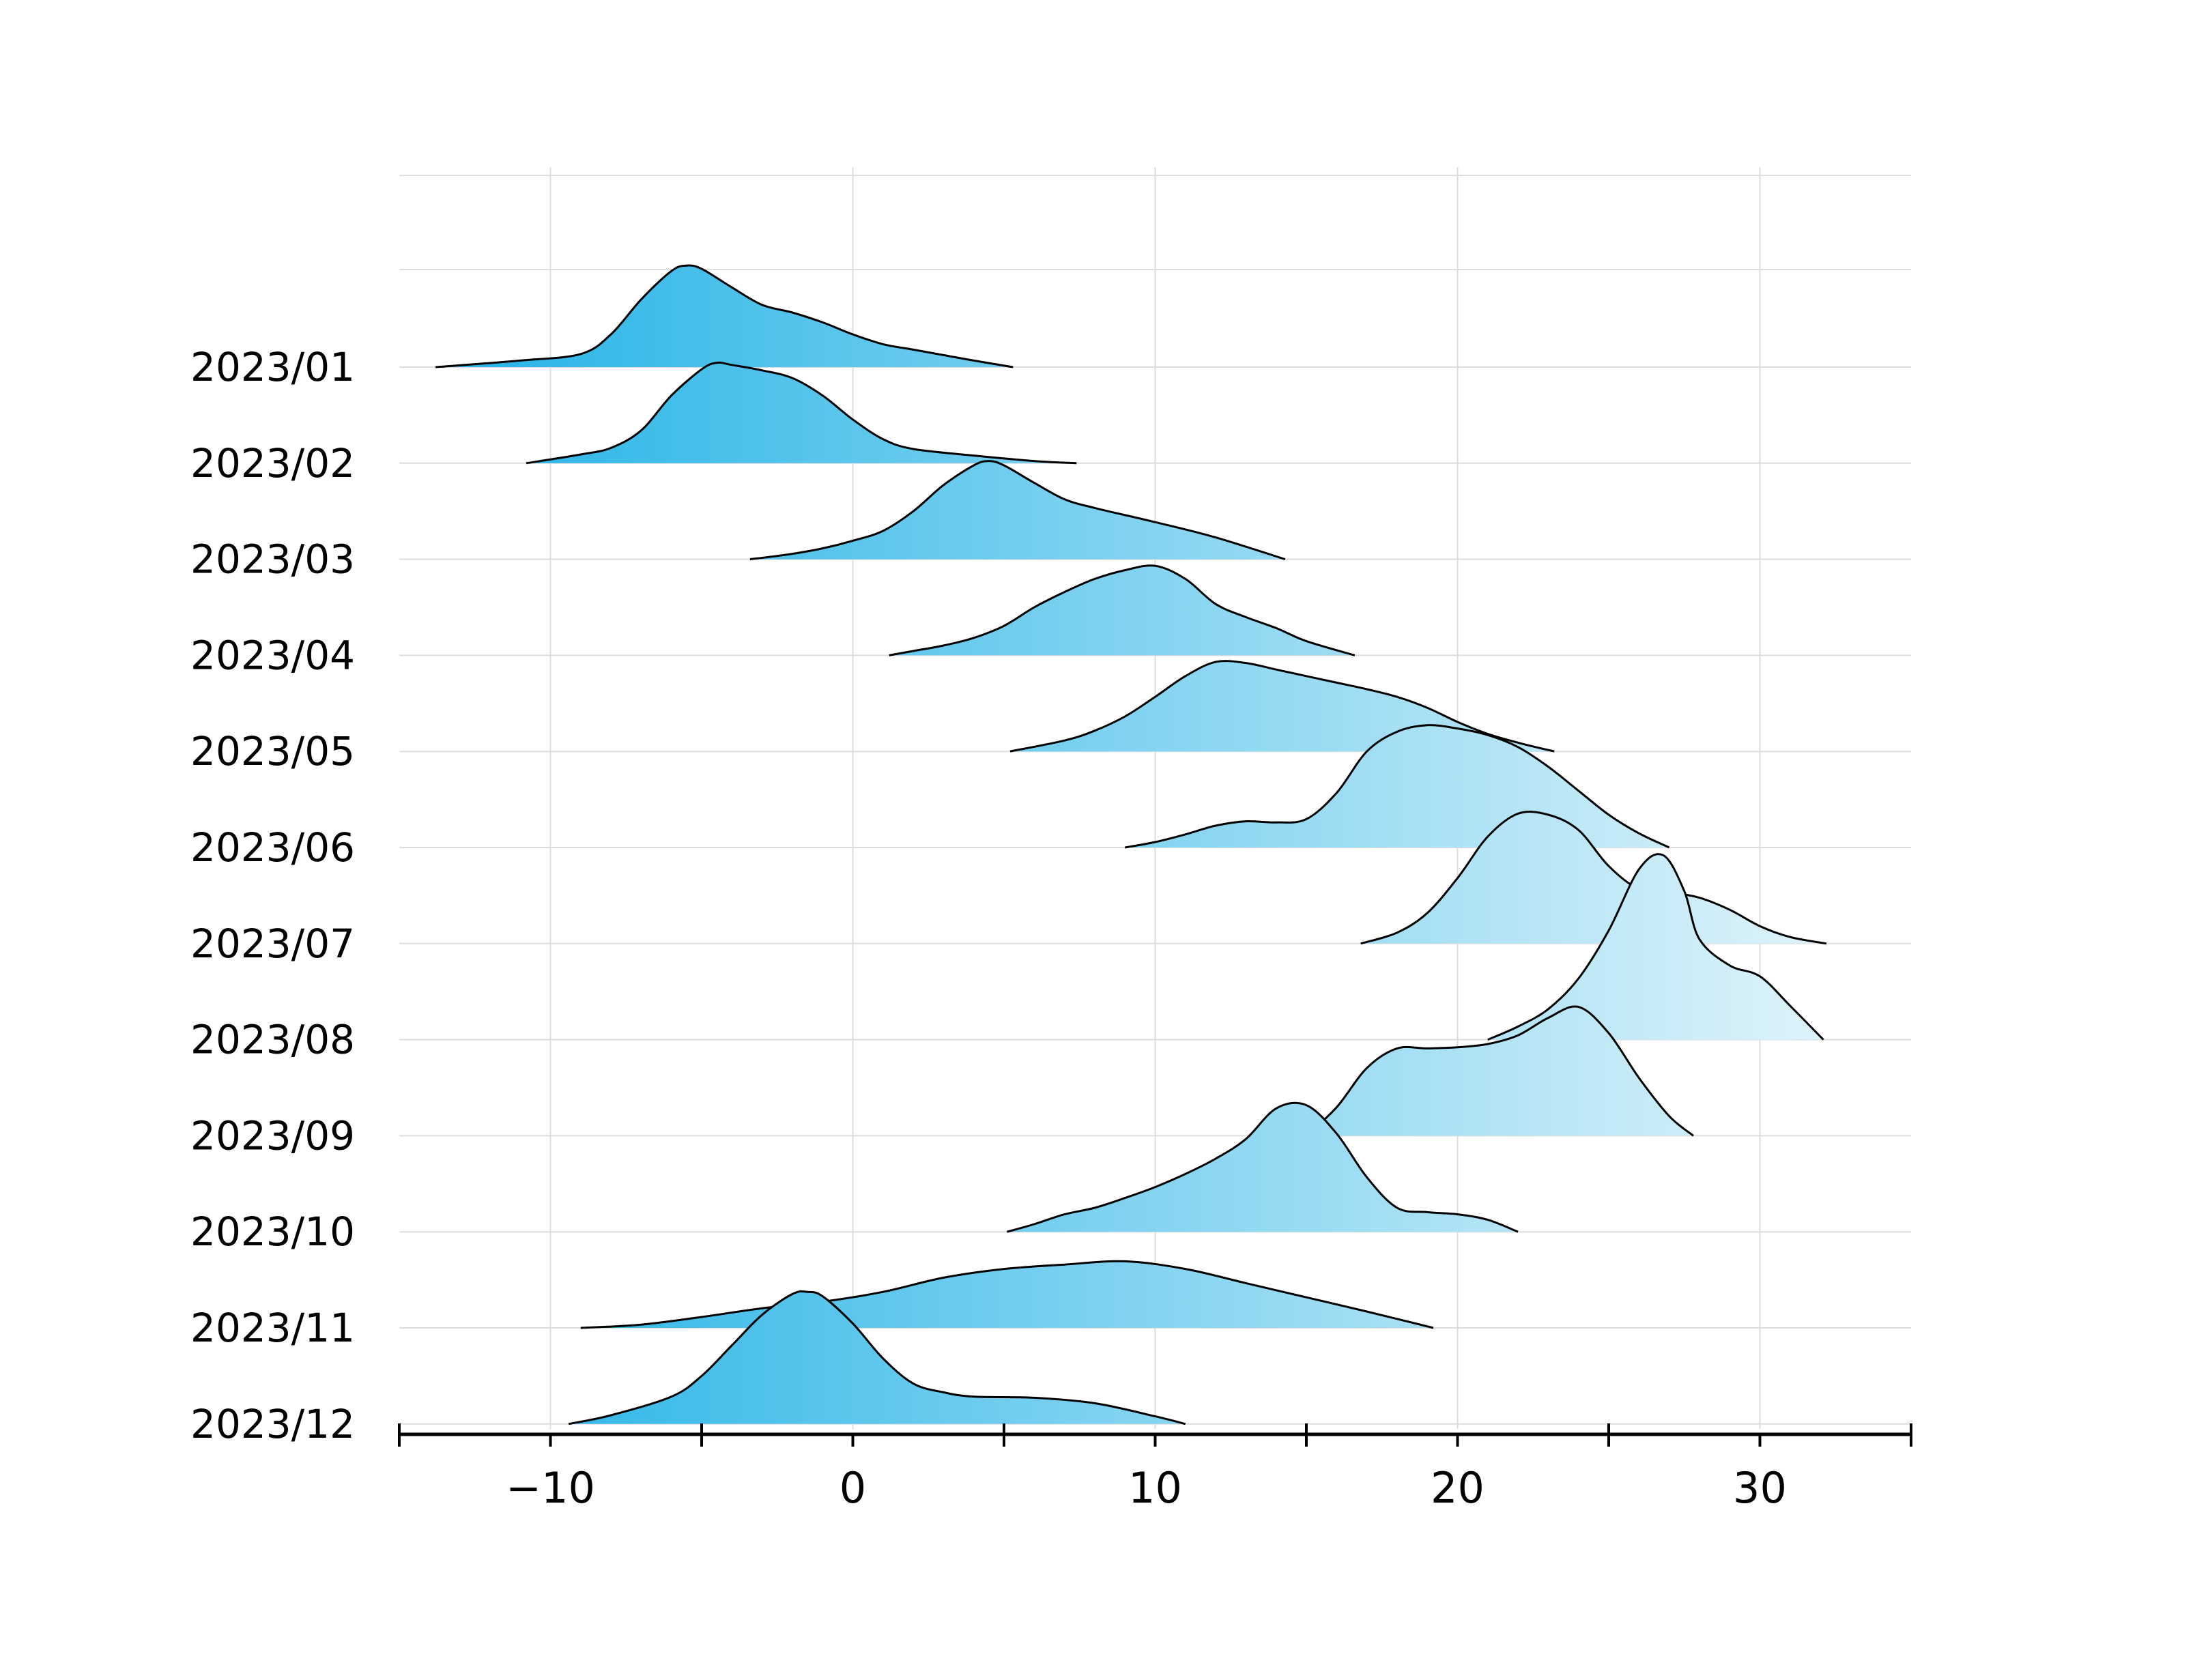 This screenshot has height=1680, width=2195. What do you see at coordinates (273, 1328) in the screenshot?
I see `y-tick-label: 2023/11` at bounding box center [273, 1328].